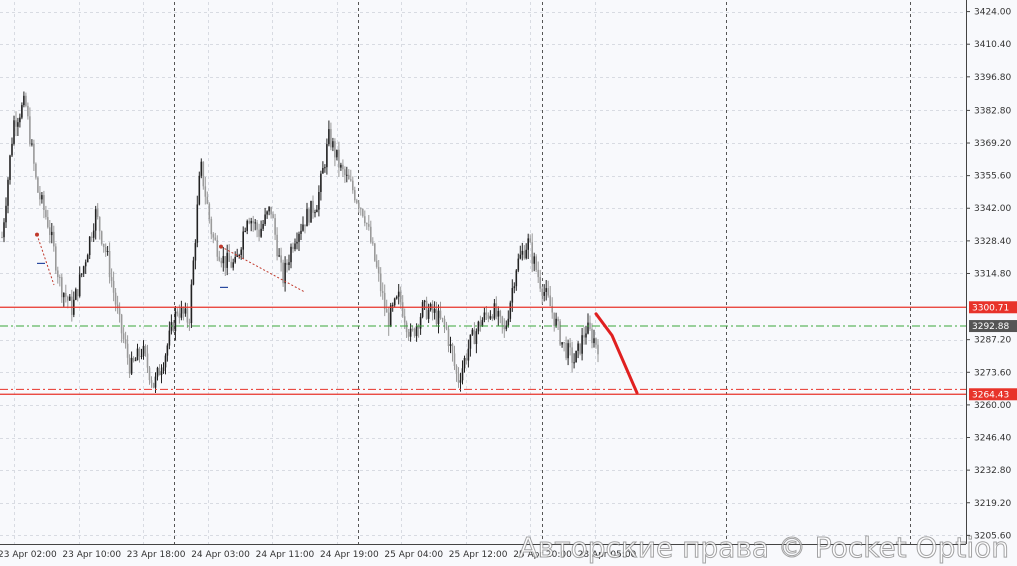  Describe the element at coordinates (992, 536) in the screenshot. I see `y-tick-label: 3205.60` at that location.